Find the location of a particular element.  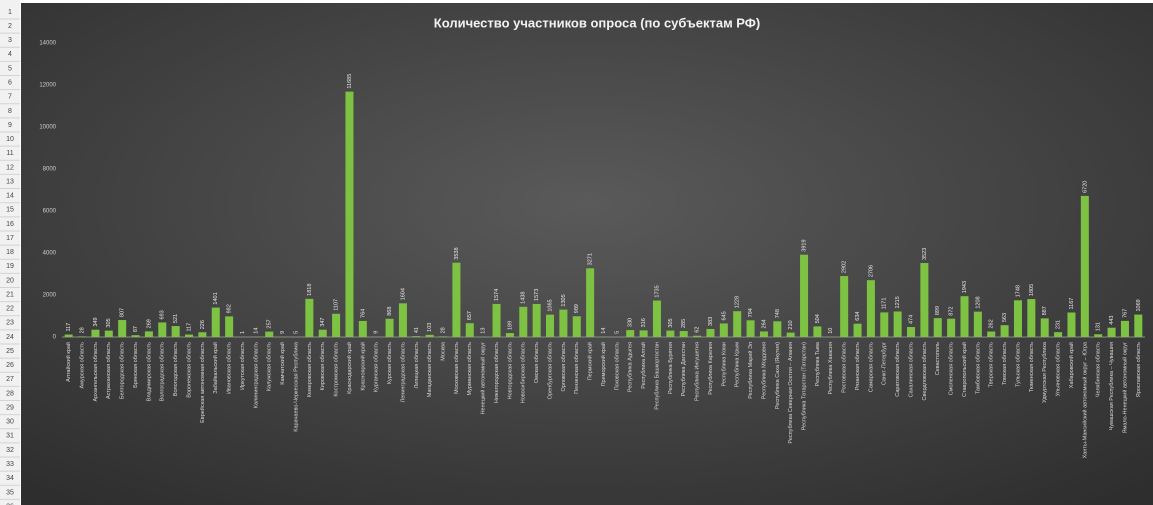

x-tick-label: Московская область is located at coordinates (457, 368).